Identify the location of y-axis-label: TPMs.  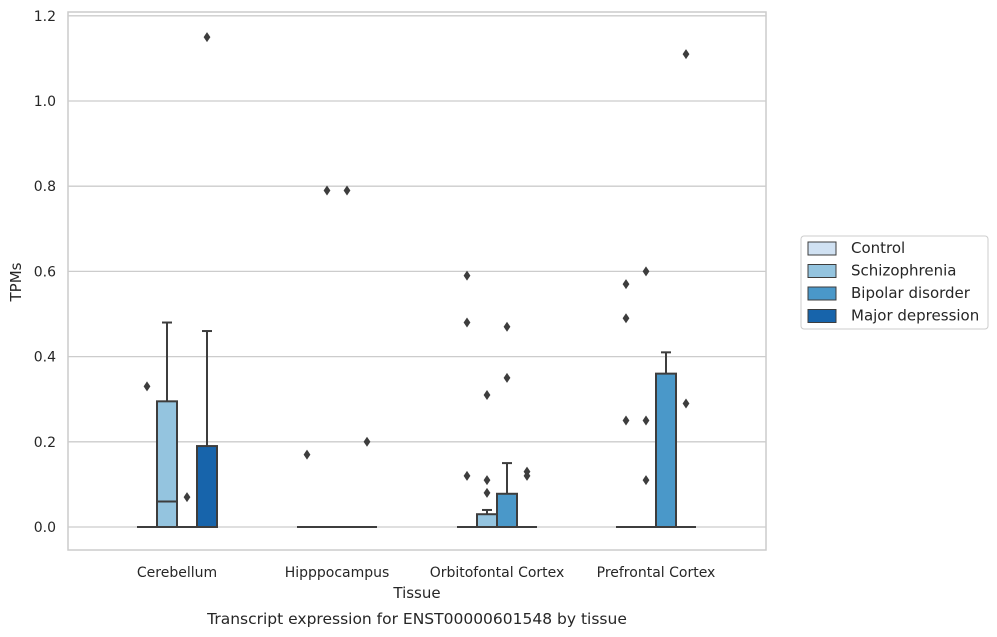
(16, 282).